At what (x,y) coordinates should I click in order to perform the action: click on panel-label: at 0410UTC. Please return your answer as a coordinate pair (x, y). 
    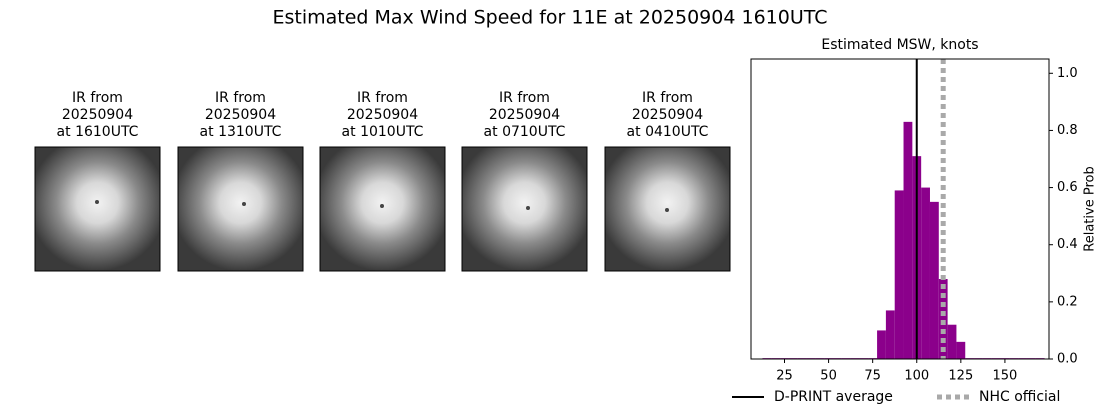
    Looking at the image, I should click on (668, 132).